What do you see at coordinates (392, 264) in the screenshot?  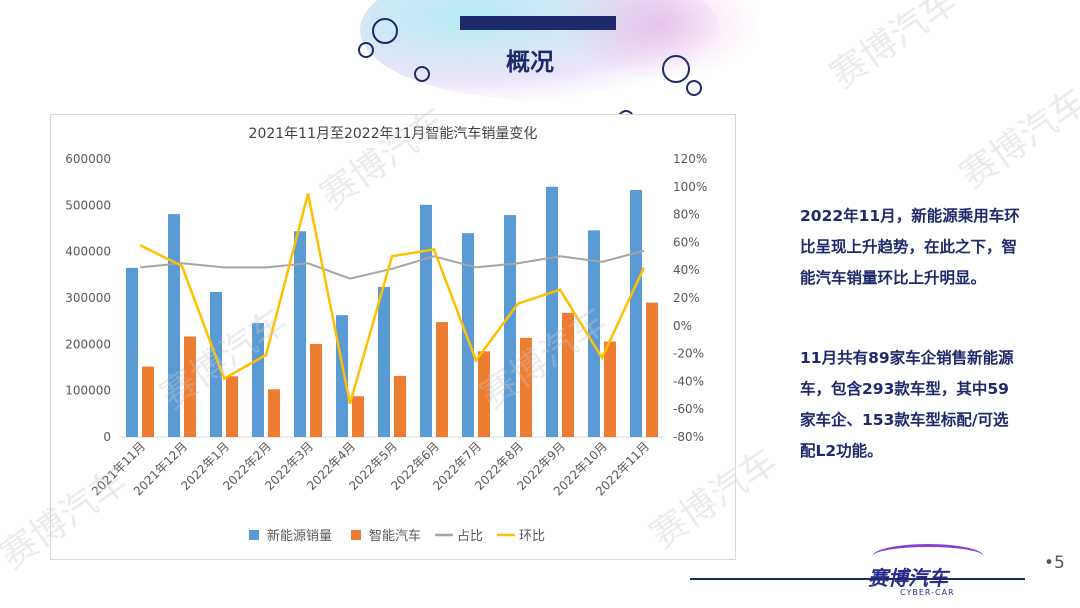 I see `line-series-share` at bounding box center [392, 264].